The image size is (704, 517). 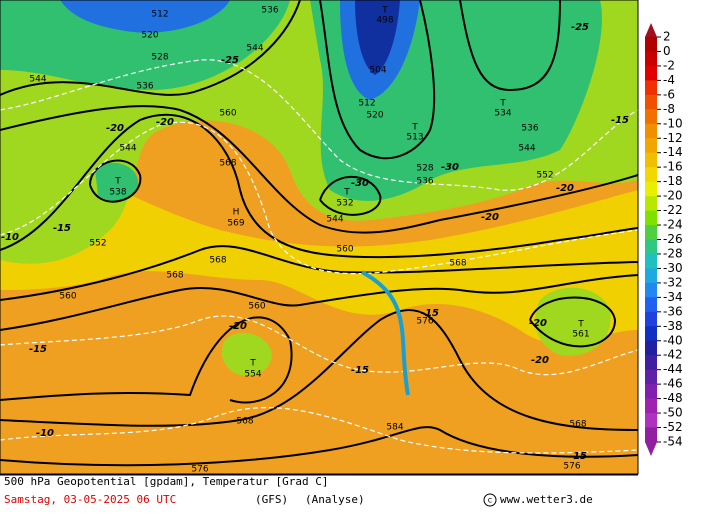 I want to click on colorbar-label: -18, so click(x=673, y=181).